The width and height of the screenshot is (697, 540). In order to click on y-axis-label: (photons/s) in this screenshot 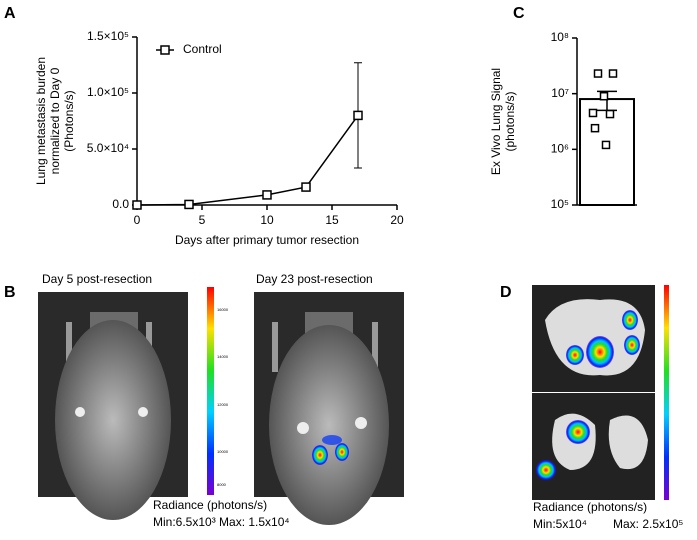, I will do `click(510, 121)`.